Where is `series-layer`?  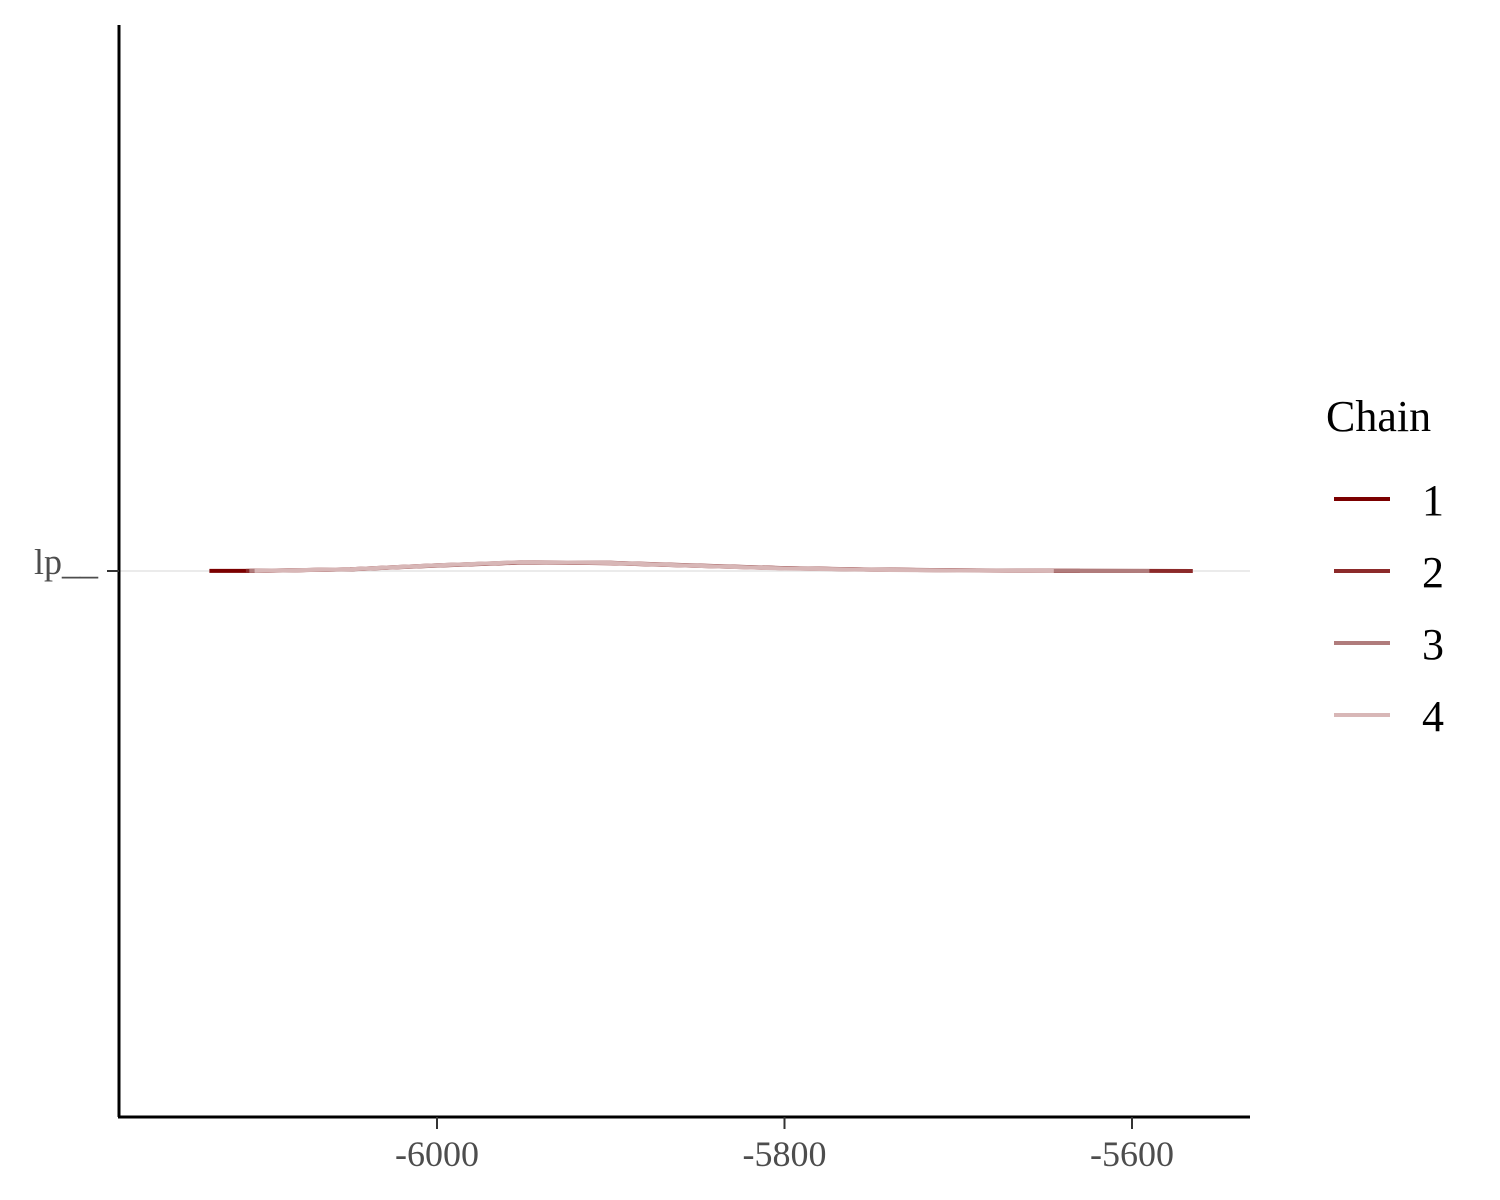 series-layer is located at coordinates (701, 566).